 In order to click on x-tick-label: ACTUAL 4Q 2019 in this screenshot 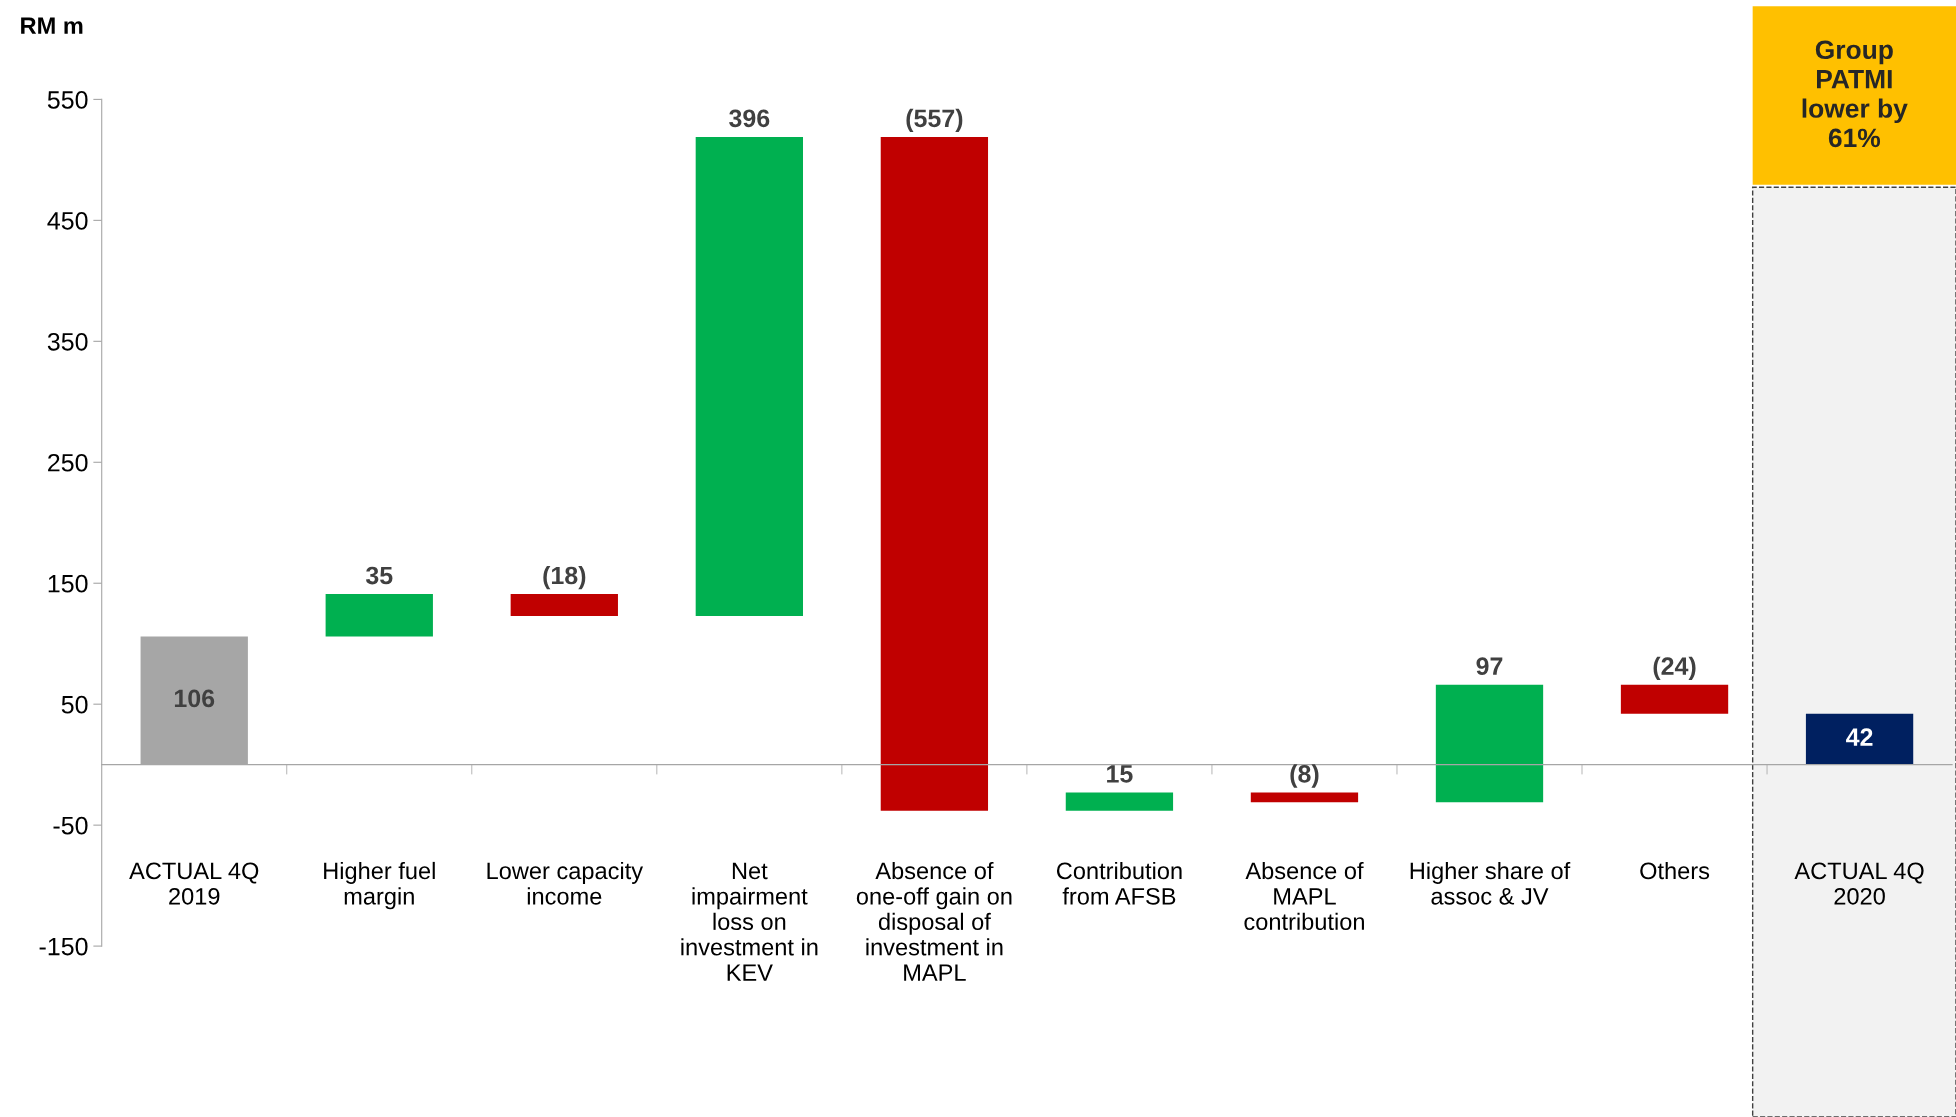, I will do `click(194, 883)`.